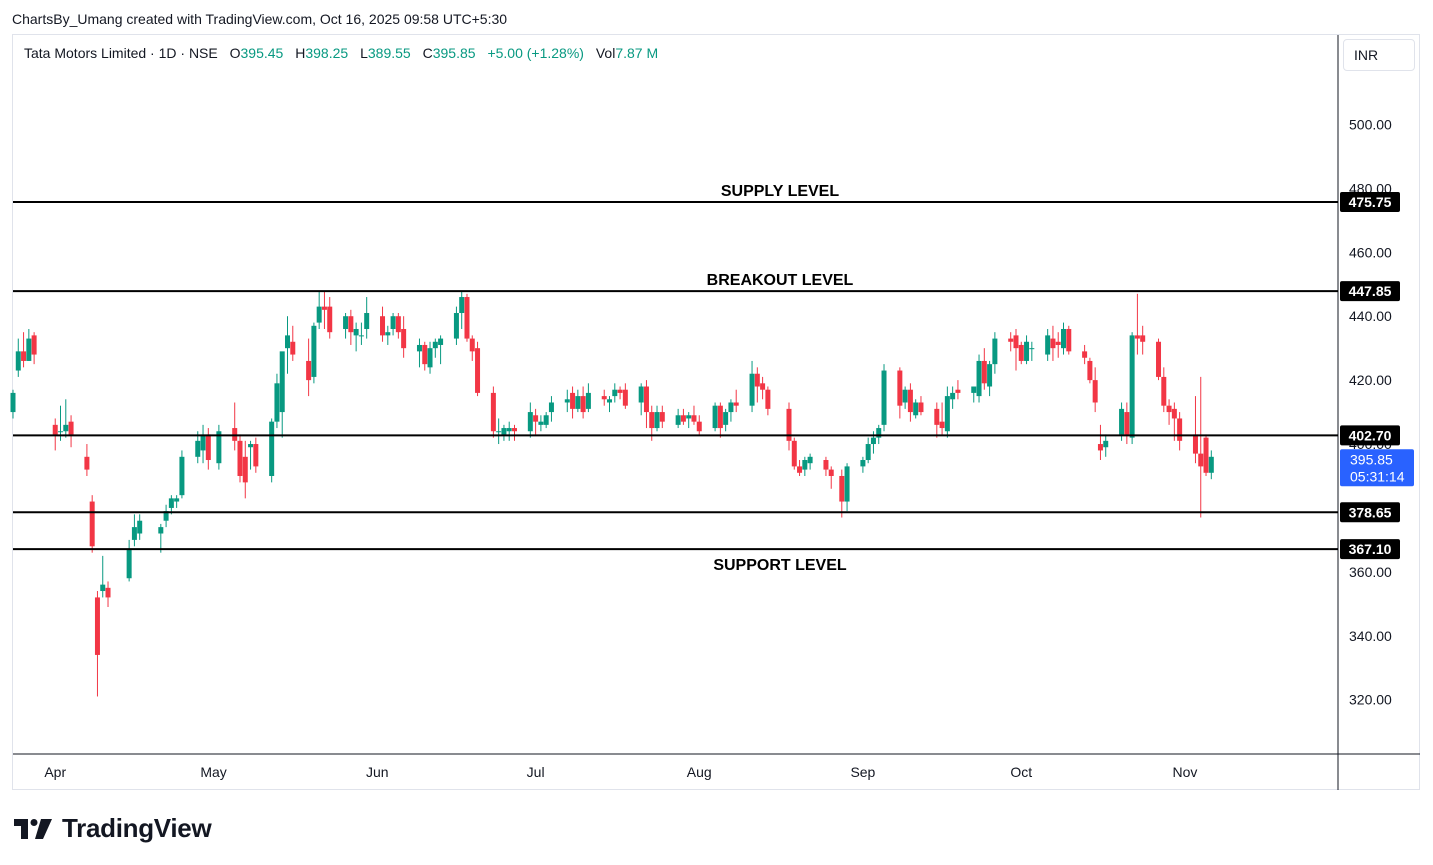 Image resolution: width=1433 pixels, height=865 pixels. Describe the element at coordinates (1370, 549) in the screenshot. I see `level-price-label: 367.10` at that location.